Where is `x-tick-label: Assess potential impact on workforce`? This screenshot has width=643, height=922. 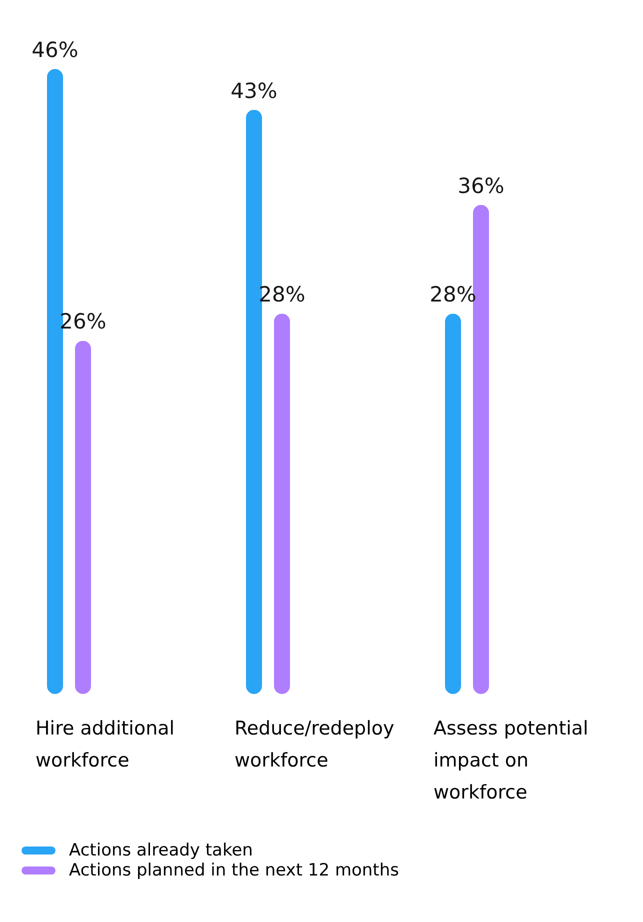
x-tick-label: Assess potential impact on workforce is located at coordinates (511, 761).